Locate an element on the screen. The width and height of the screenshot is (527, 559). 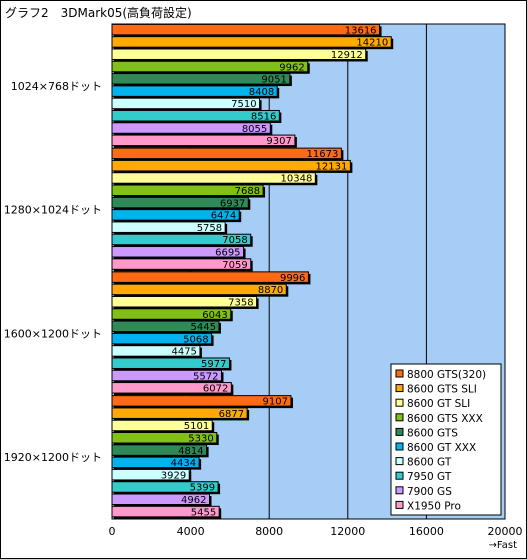
data-label: 5101 is located at coordinates (196, 426).